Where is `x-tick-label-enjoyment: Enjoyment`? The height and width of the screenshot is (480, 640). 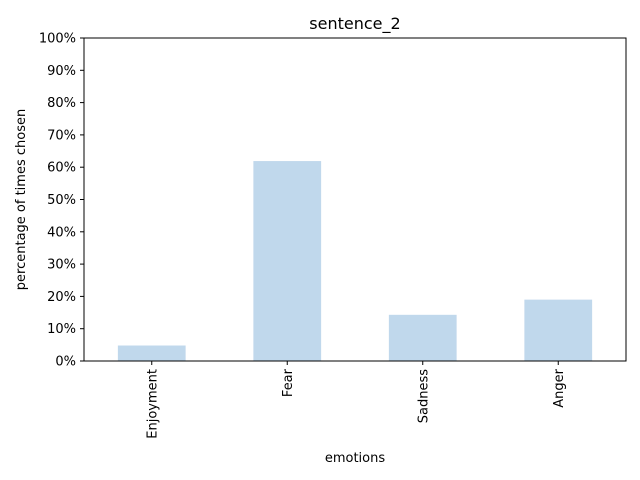 x-tick-label-enjoyment: Enjoyment is located at coordinates (152, 404).